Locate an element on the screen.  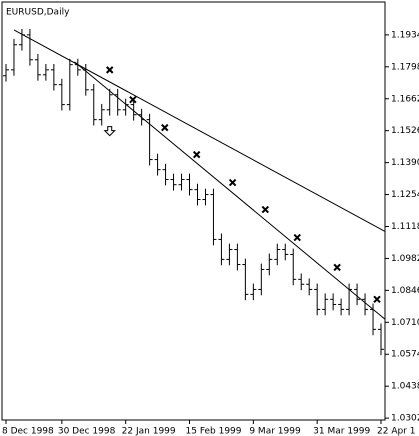
y-tick-label: 1.1390 is located at coordinates (405, 163).